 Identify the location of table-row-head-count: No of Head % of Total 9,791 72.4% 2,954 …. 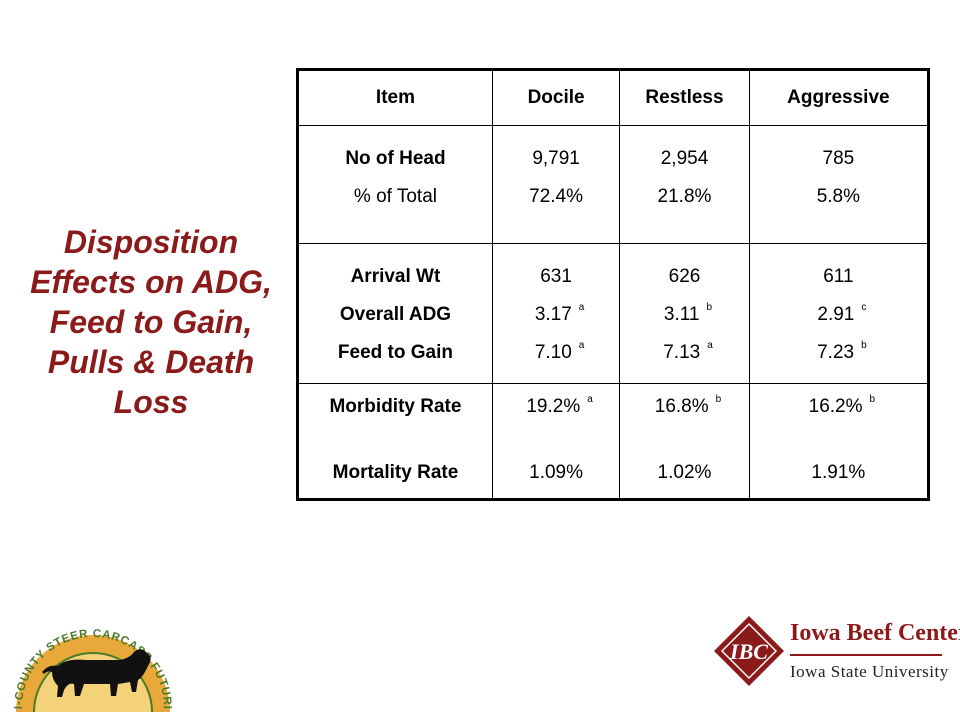
(613, 184).